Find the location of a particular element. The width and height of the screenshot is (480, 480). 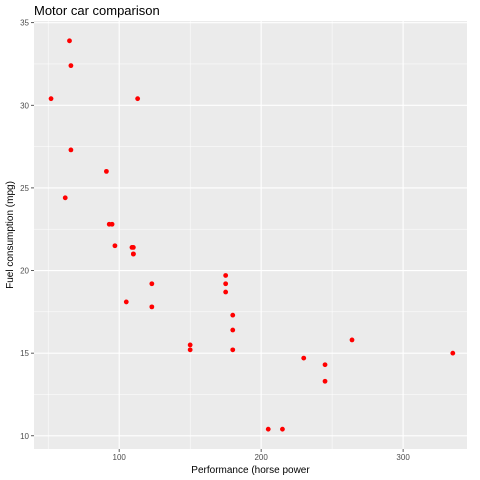

chart-title: Motor car comparison is located at coordinates (97, 10).